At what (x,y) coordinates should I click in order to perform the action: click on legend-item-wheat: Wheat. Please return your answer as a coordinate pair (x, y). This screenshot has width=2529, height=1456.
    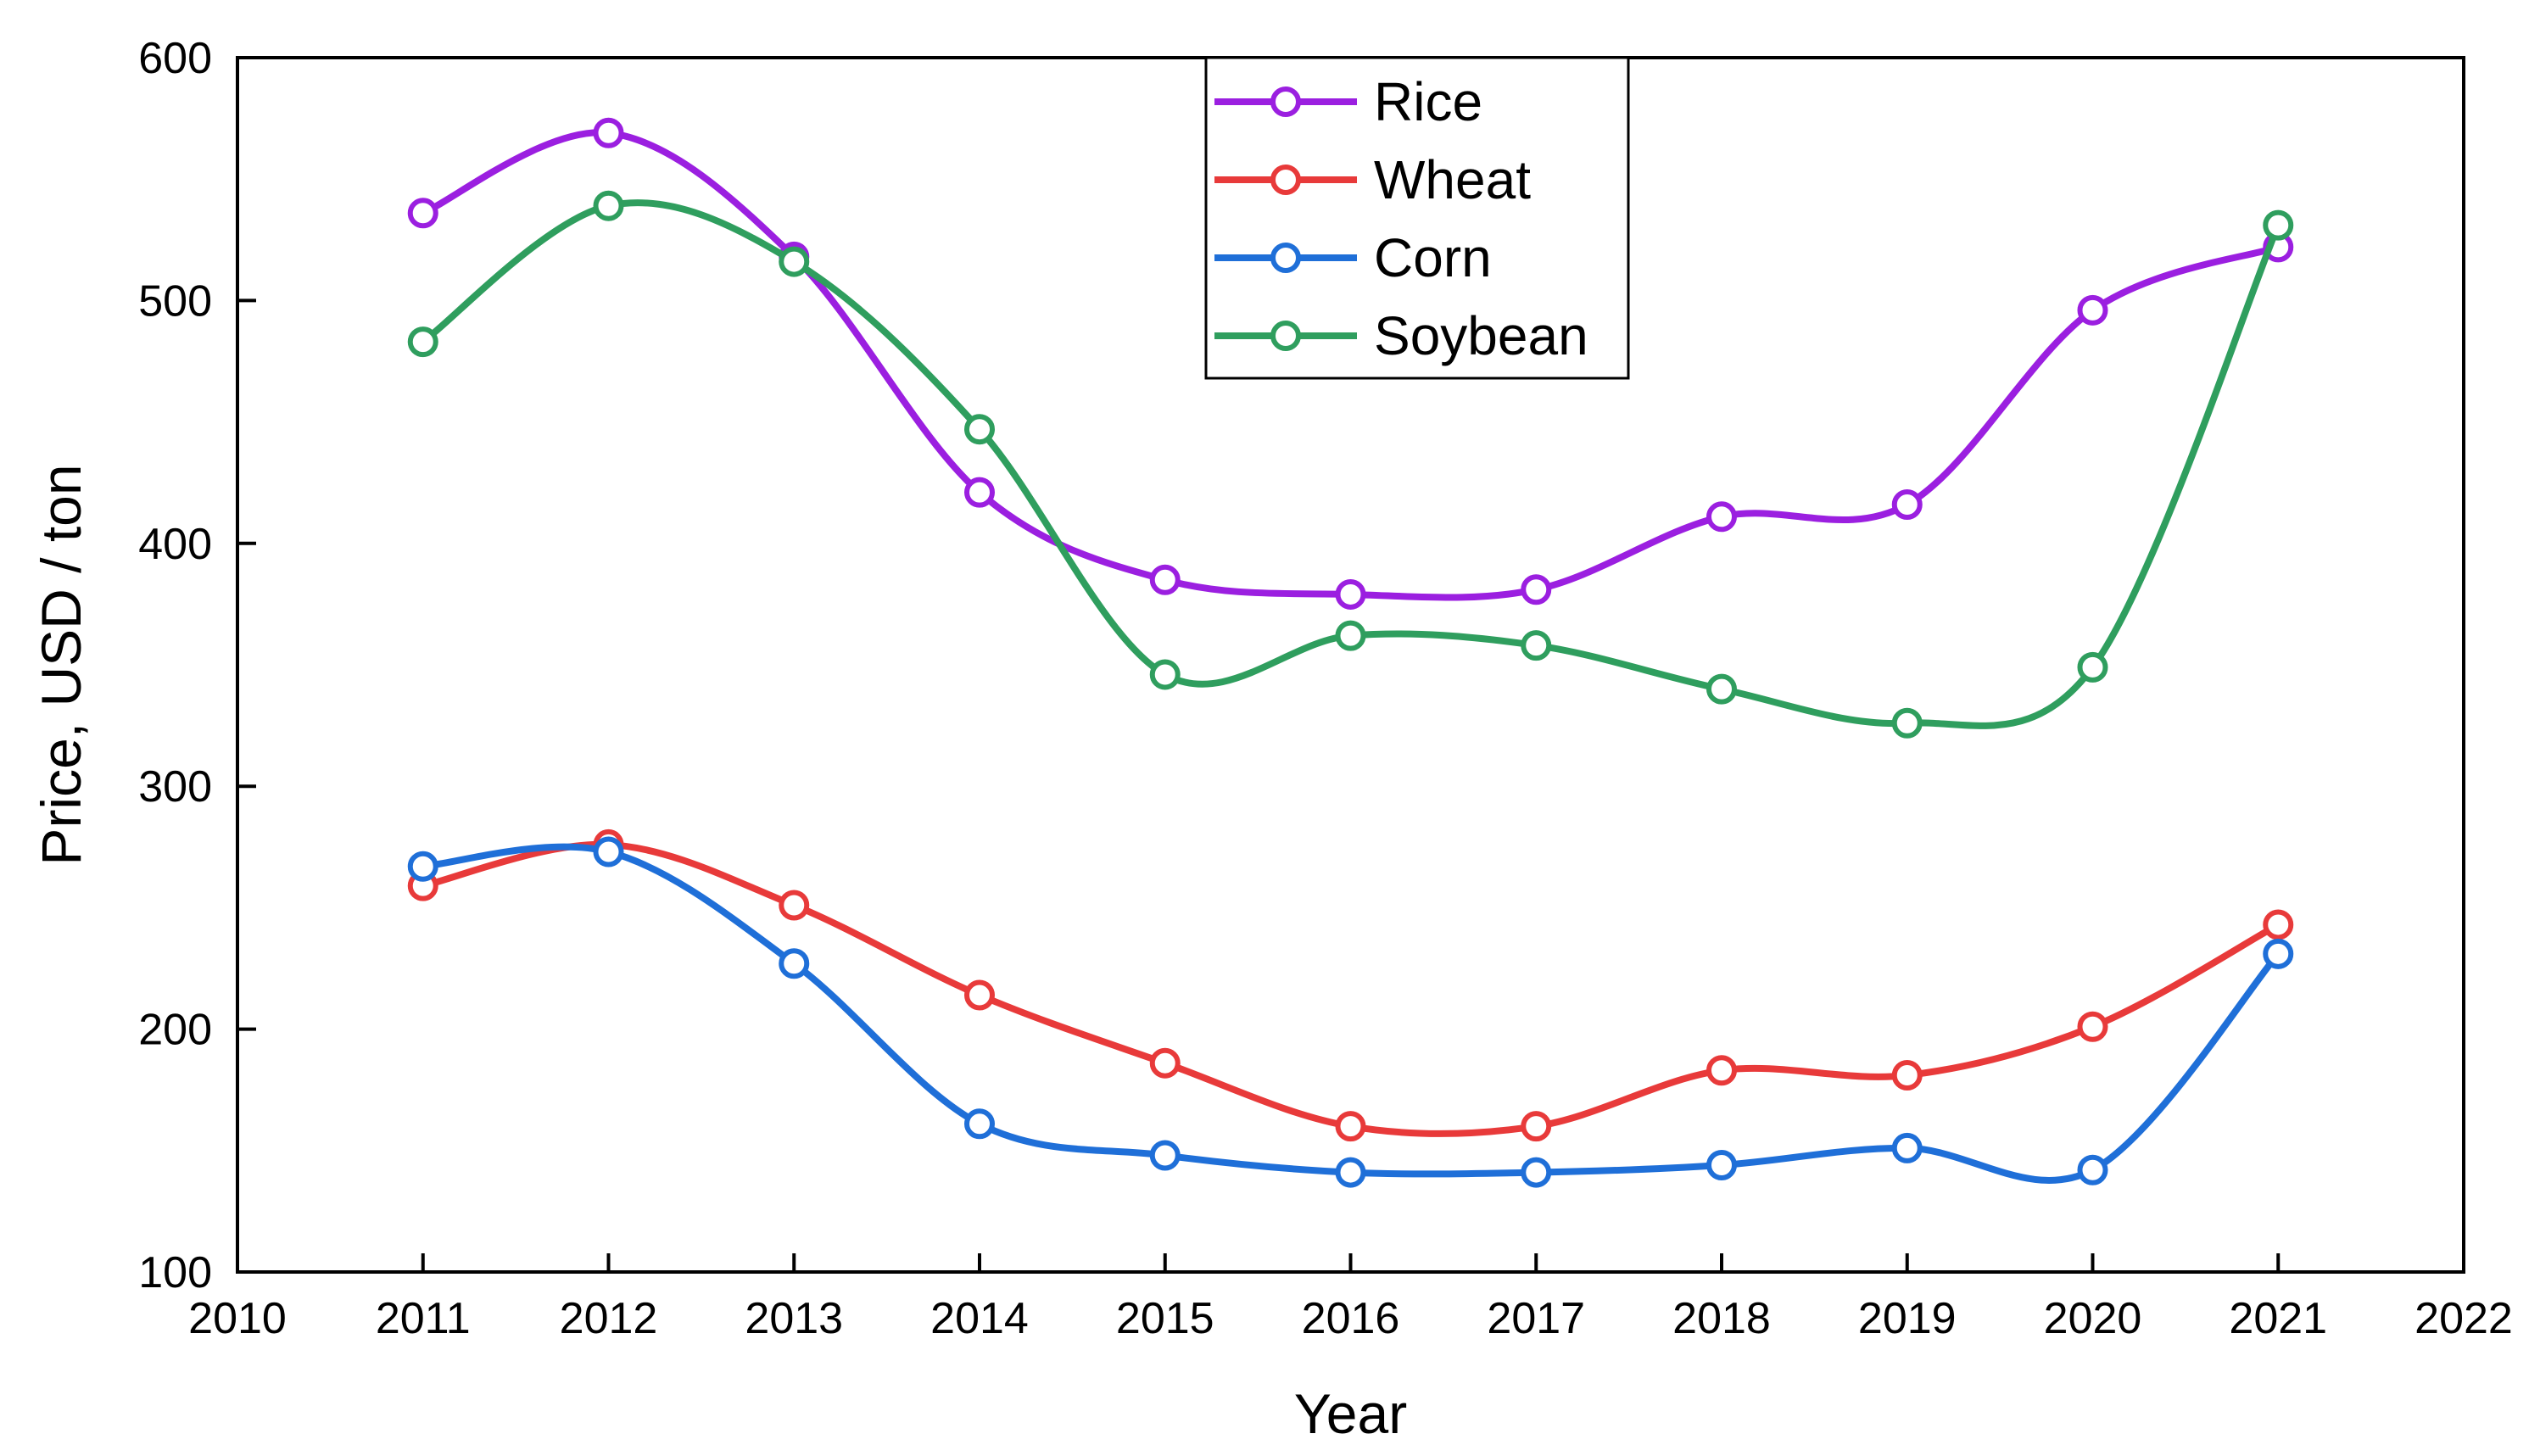
    Looking at the image, I should click on (1372, 179).